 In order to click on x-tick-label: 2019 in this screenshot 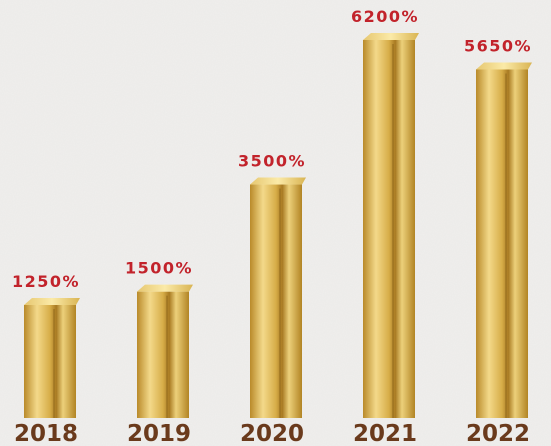, I will do `click(159, 433)`.